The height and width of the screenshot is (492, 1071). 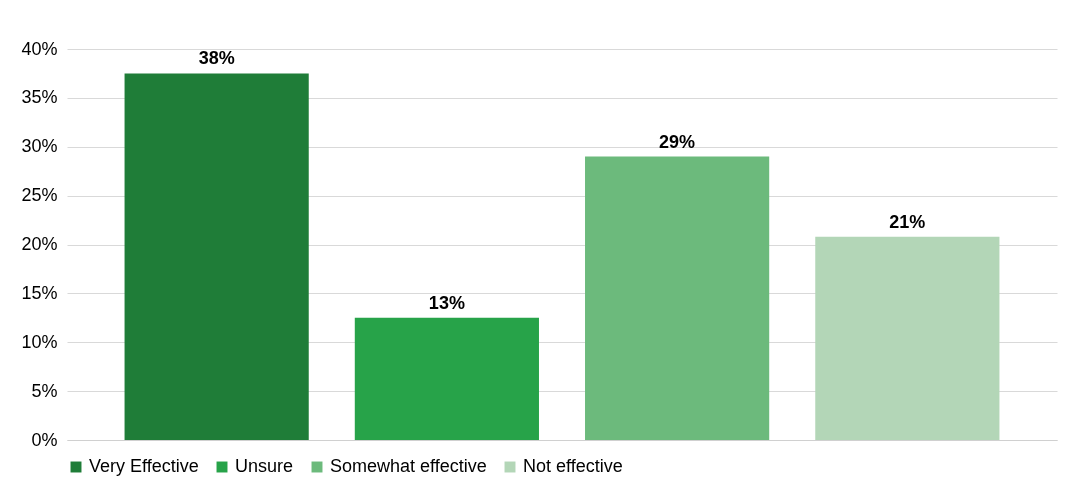 What do you see at coordinates (216, 58) in the screenshot?
I see `data-label: 38%` at bounding box center [216, 58].